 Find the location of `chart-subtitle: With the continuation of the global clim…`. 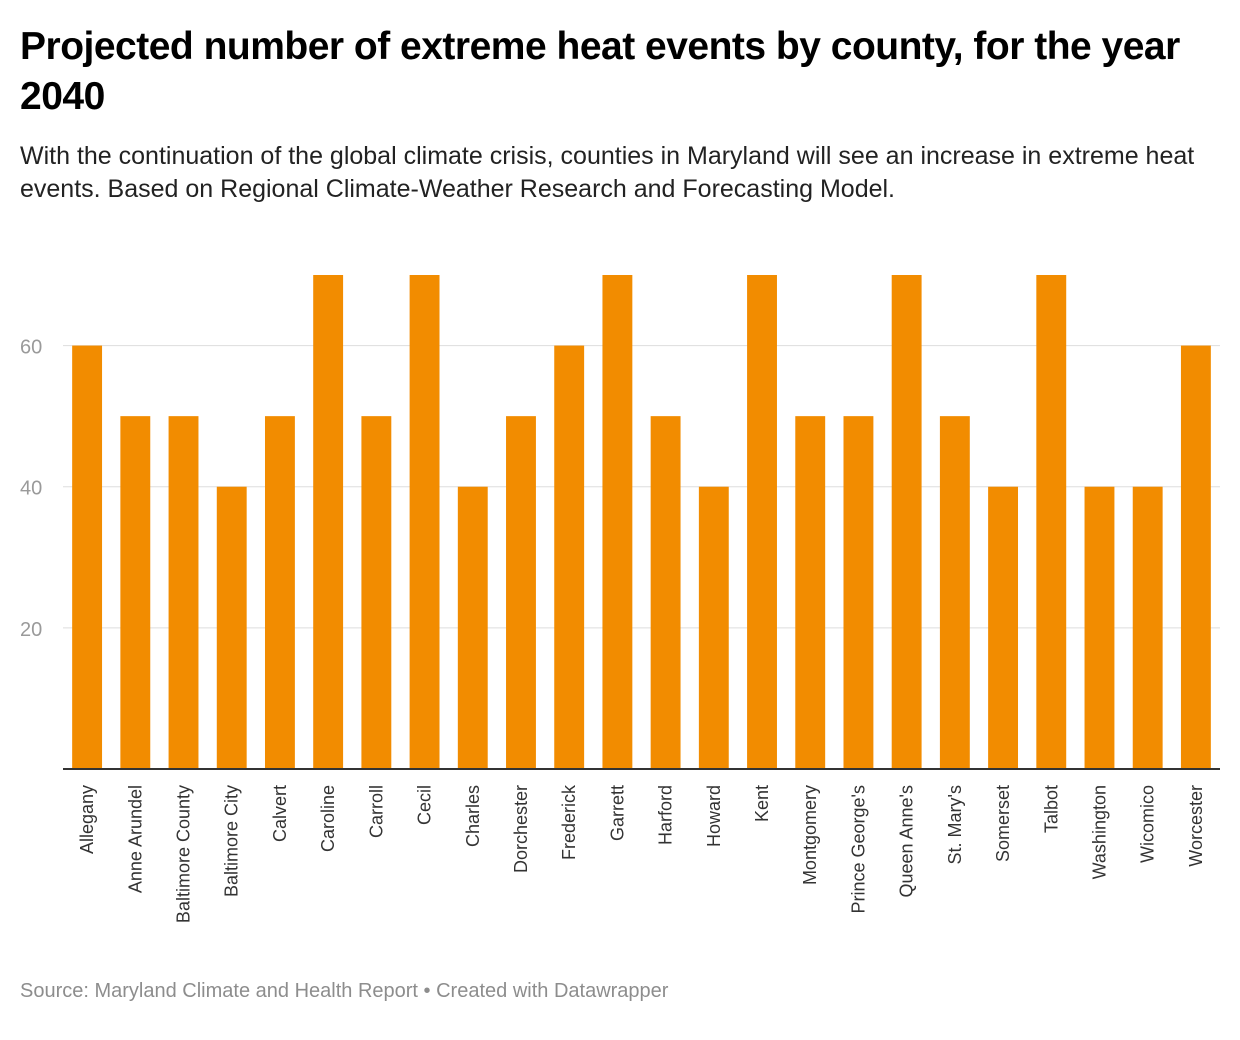

chart-subtitle: With the continuation of the global clim… is located at coordinates (607, 172).